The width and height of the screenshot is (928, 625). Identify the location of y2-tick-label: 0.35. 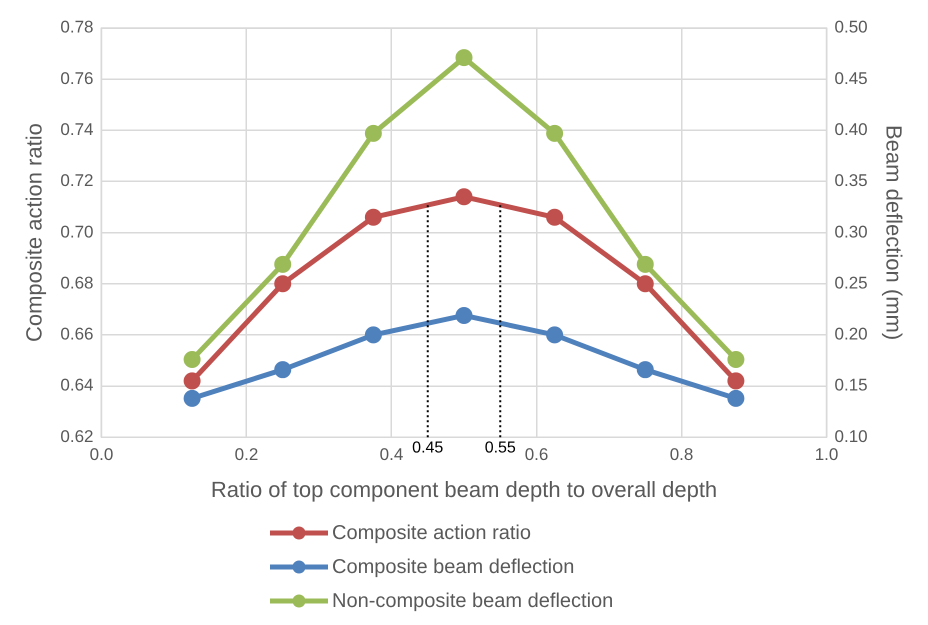
(851, 180).